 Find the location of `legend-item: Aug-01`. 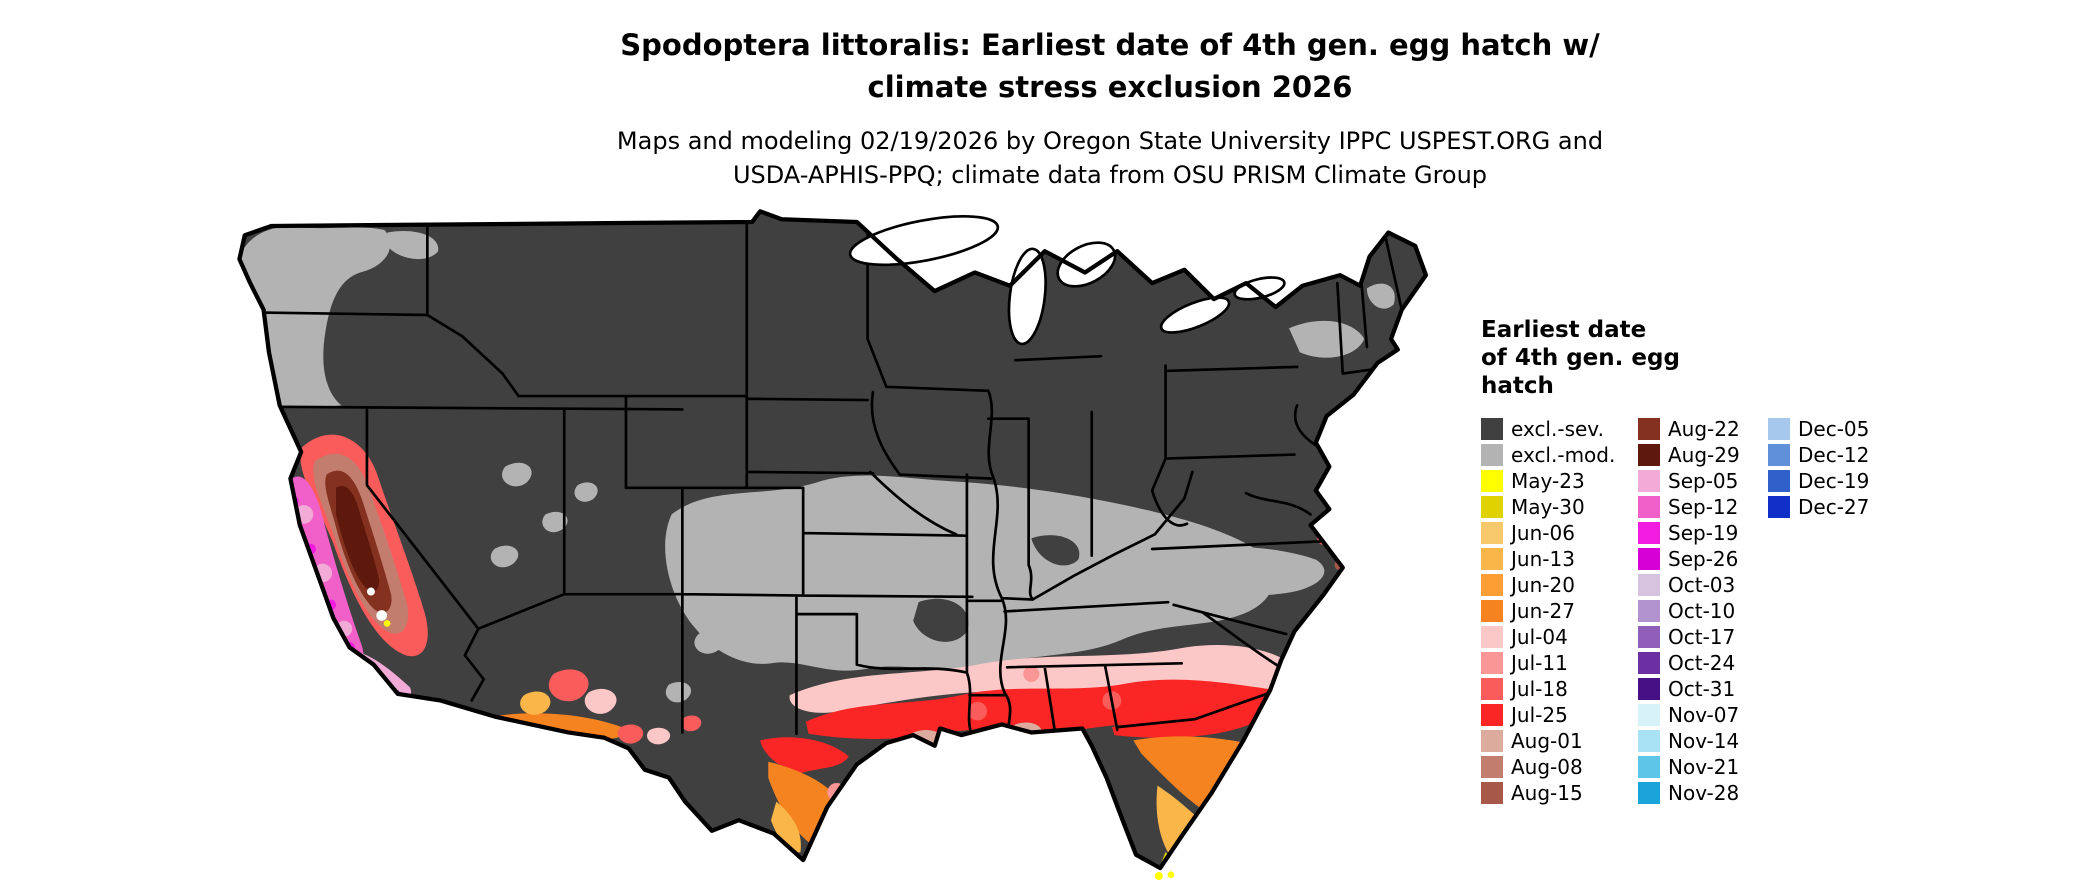

legend-item: Aug-01 is located at coordinates (1559, 741).